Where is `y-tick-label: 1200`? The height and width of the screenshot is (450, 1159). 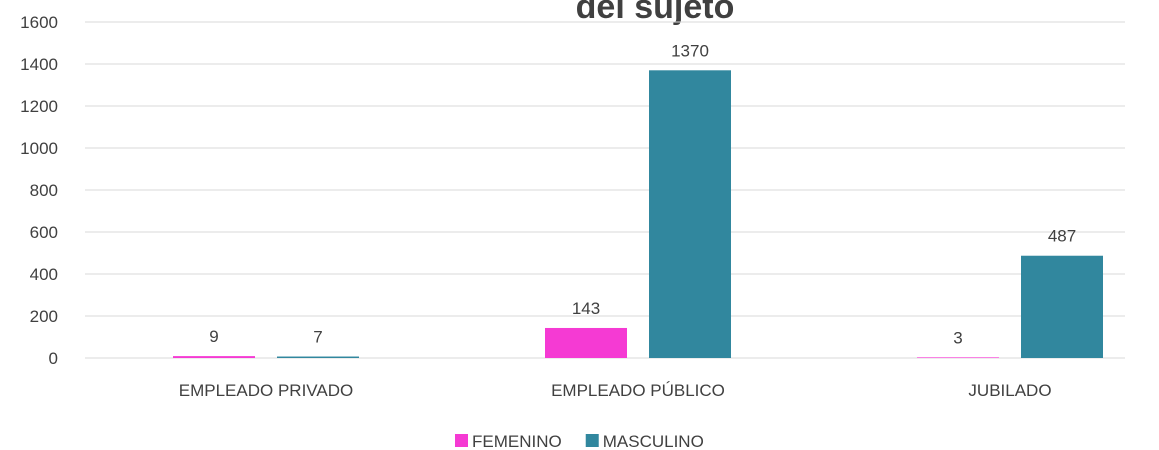 y-tick-label: 1200 is located at coordinates (39, 106).